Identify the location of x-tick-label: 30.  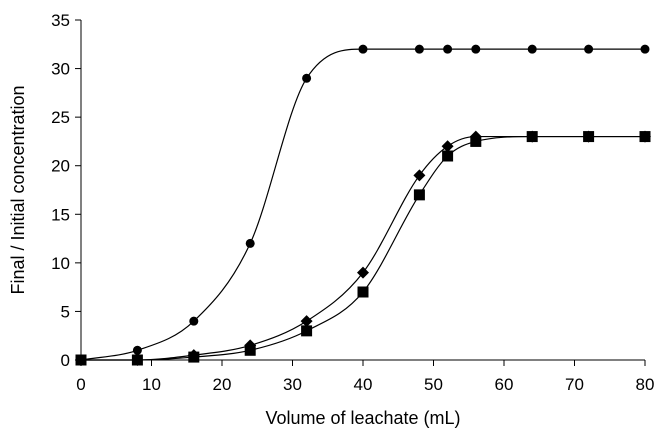
(292, 384).